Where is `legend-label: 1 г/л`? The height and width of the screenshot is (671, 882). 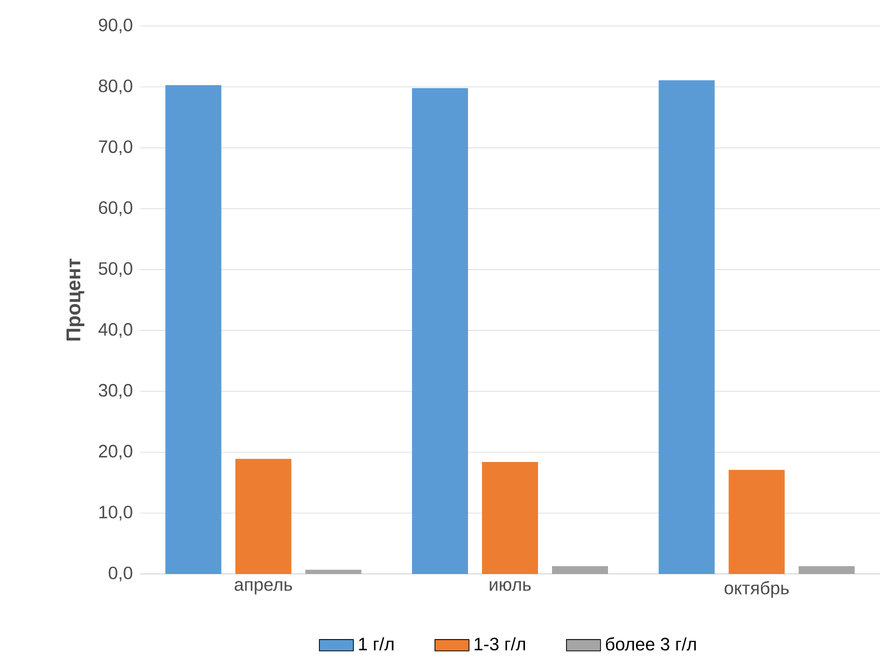
legend-label: 1 г/л is located at coordinates (376, 643).